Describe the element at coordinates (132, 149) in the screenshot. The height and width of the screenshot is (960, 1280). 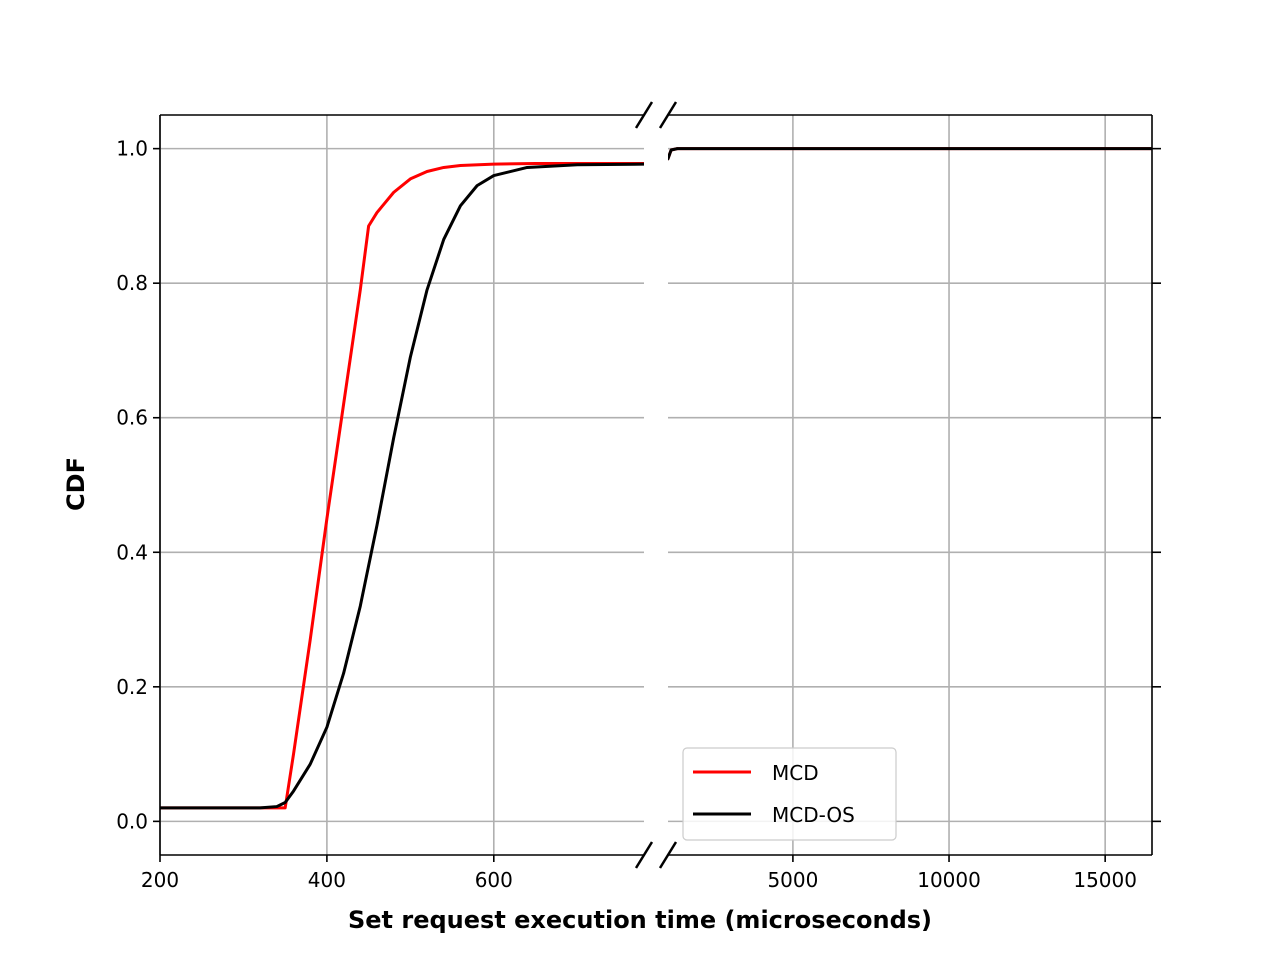
I see `y-tick-label-5: 1.0` at that location.